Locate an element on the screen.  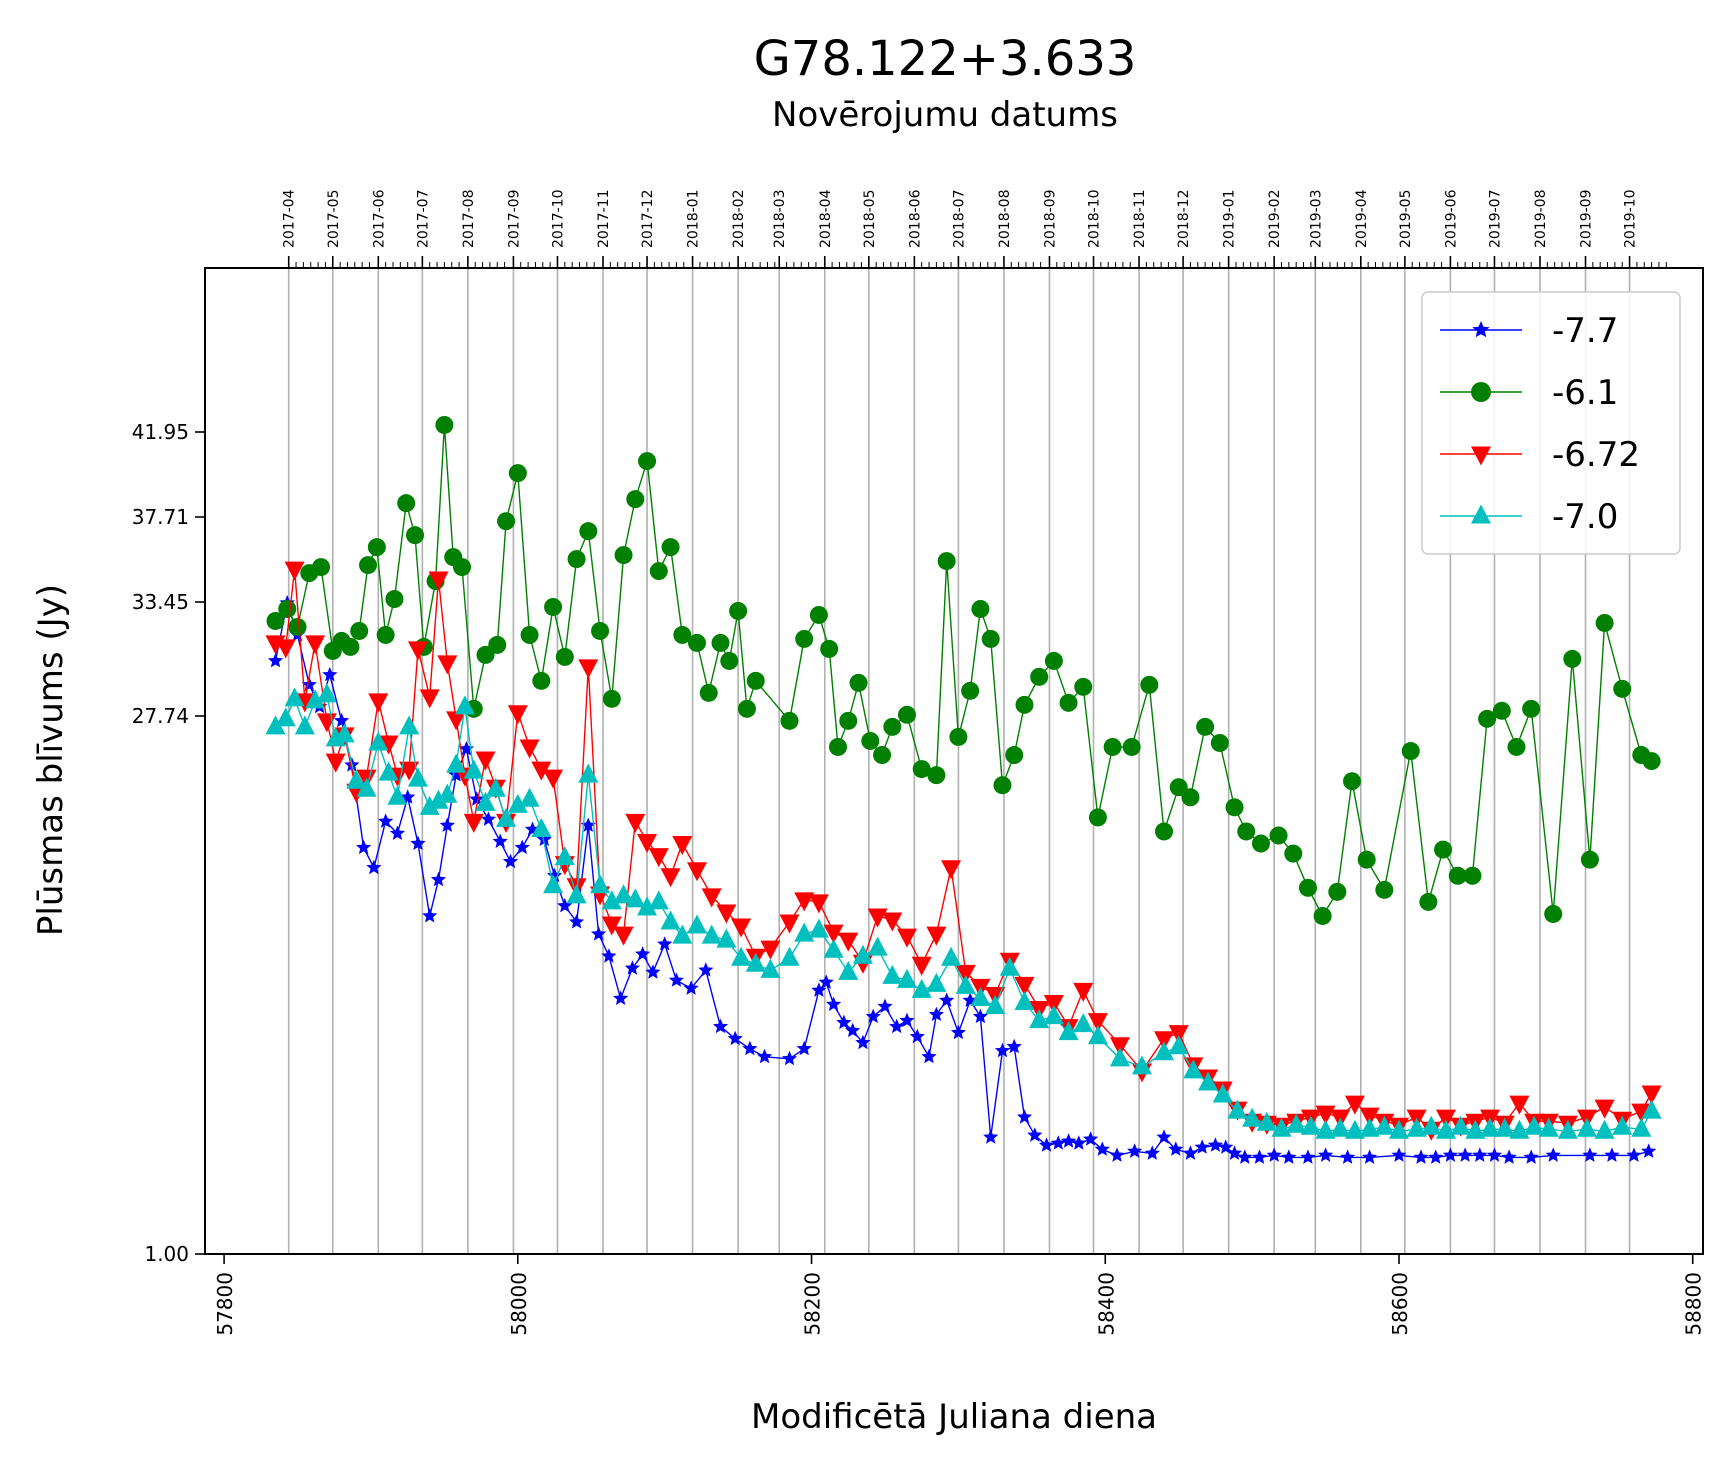
chart-title: G78.122+3.633 is located at coordinates (945, 59).